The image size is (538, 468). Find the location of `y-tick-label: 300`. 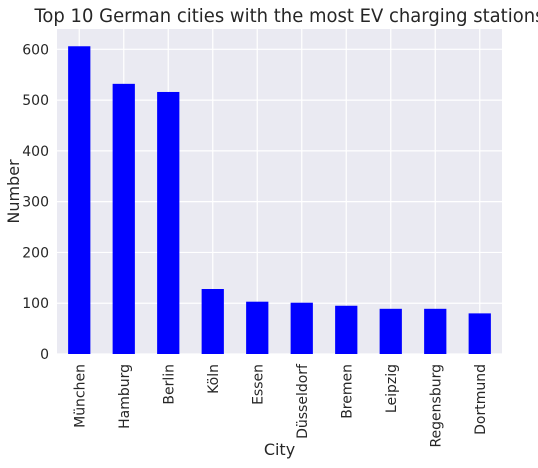

y-tick-label: 300 is located at coordinates (35, 203).